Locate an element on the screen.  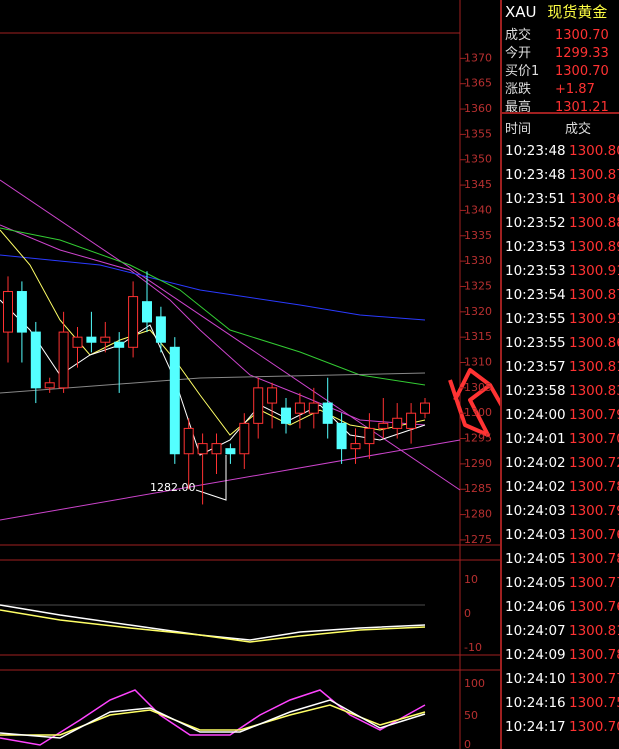
trade-price: 1300.87 is located at coordinates (594, 175).